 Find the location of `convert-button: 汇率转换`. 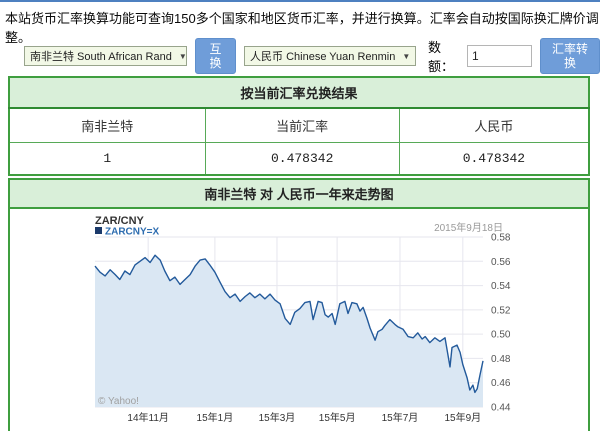

convert-button: 汇率转换 is located at coordinates (569, 56).